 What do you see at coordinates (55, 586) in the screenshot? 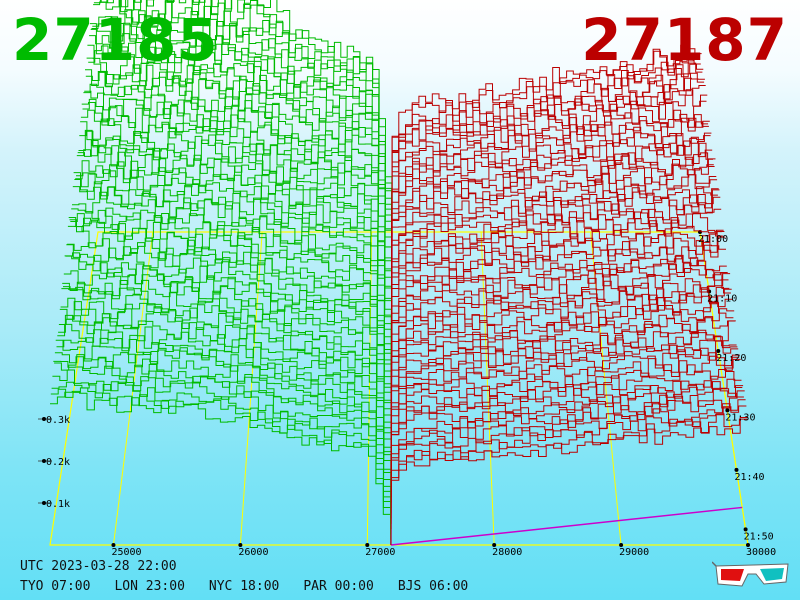
I see `timezone-tyo: TYO 07:00` at bounding box center [55, 586].